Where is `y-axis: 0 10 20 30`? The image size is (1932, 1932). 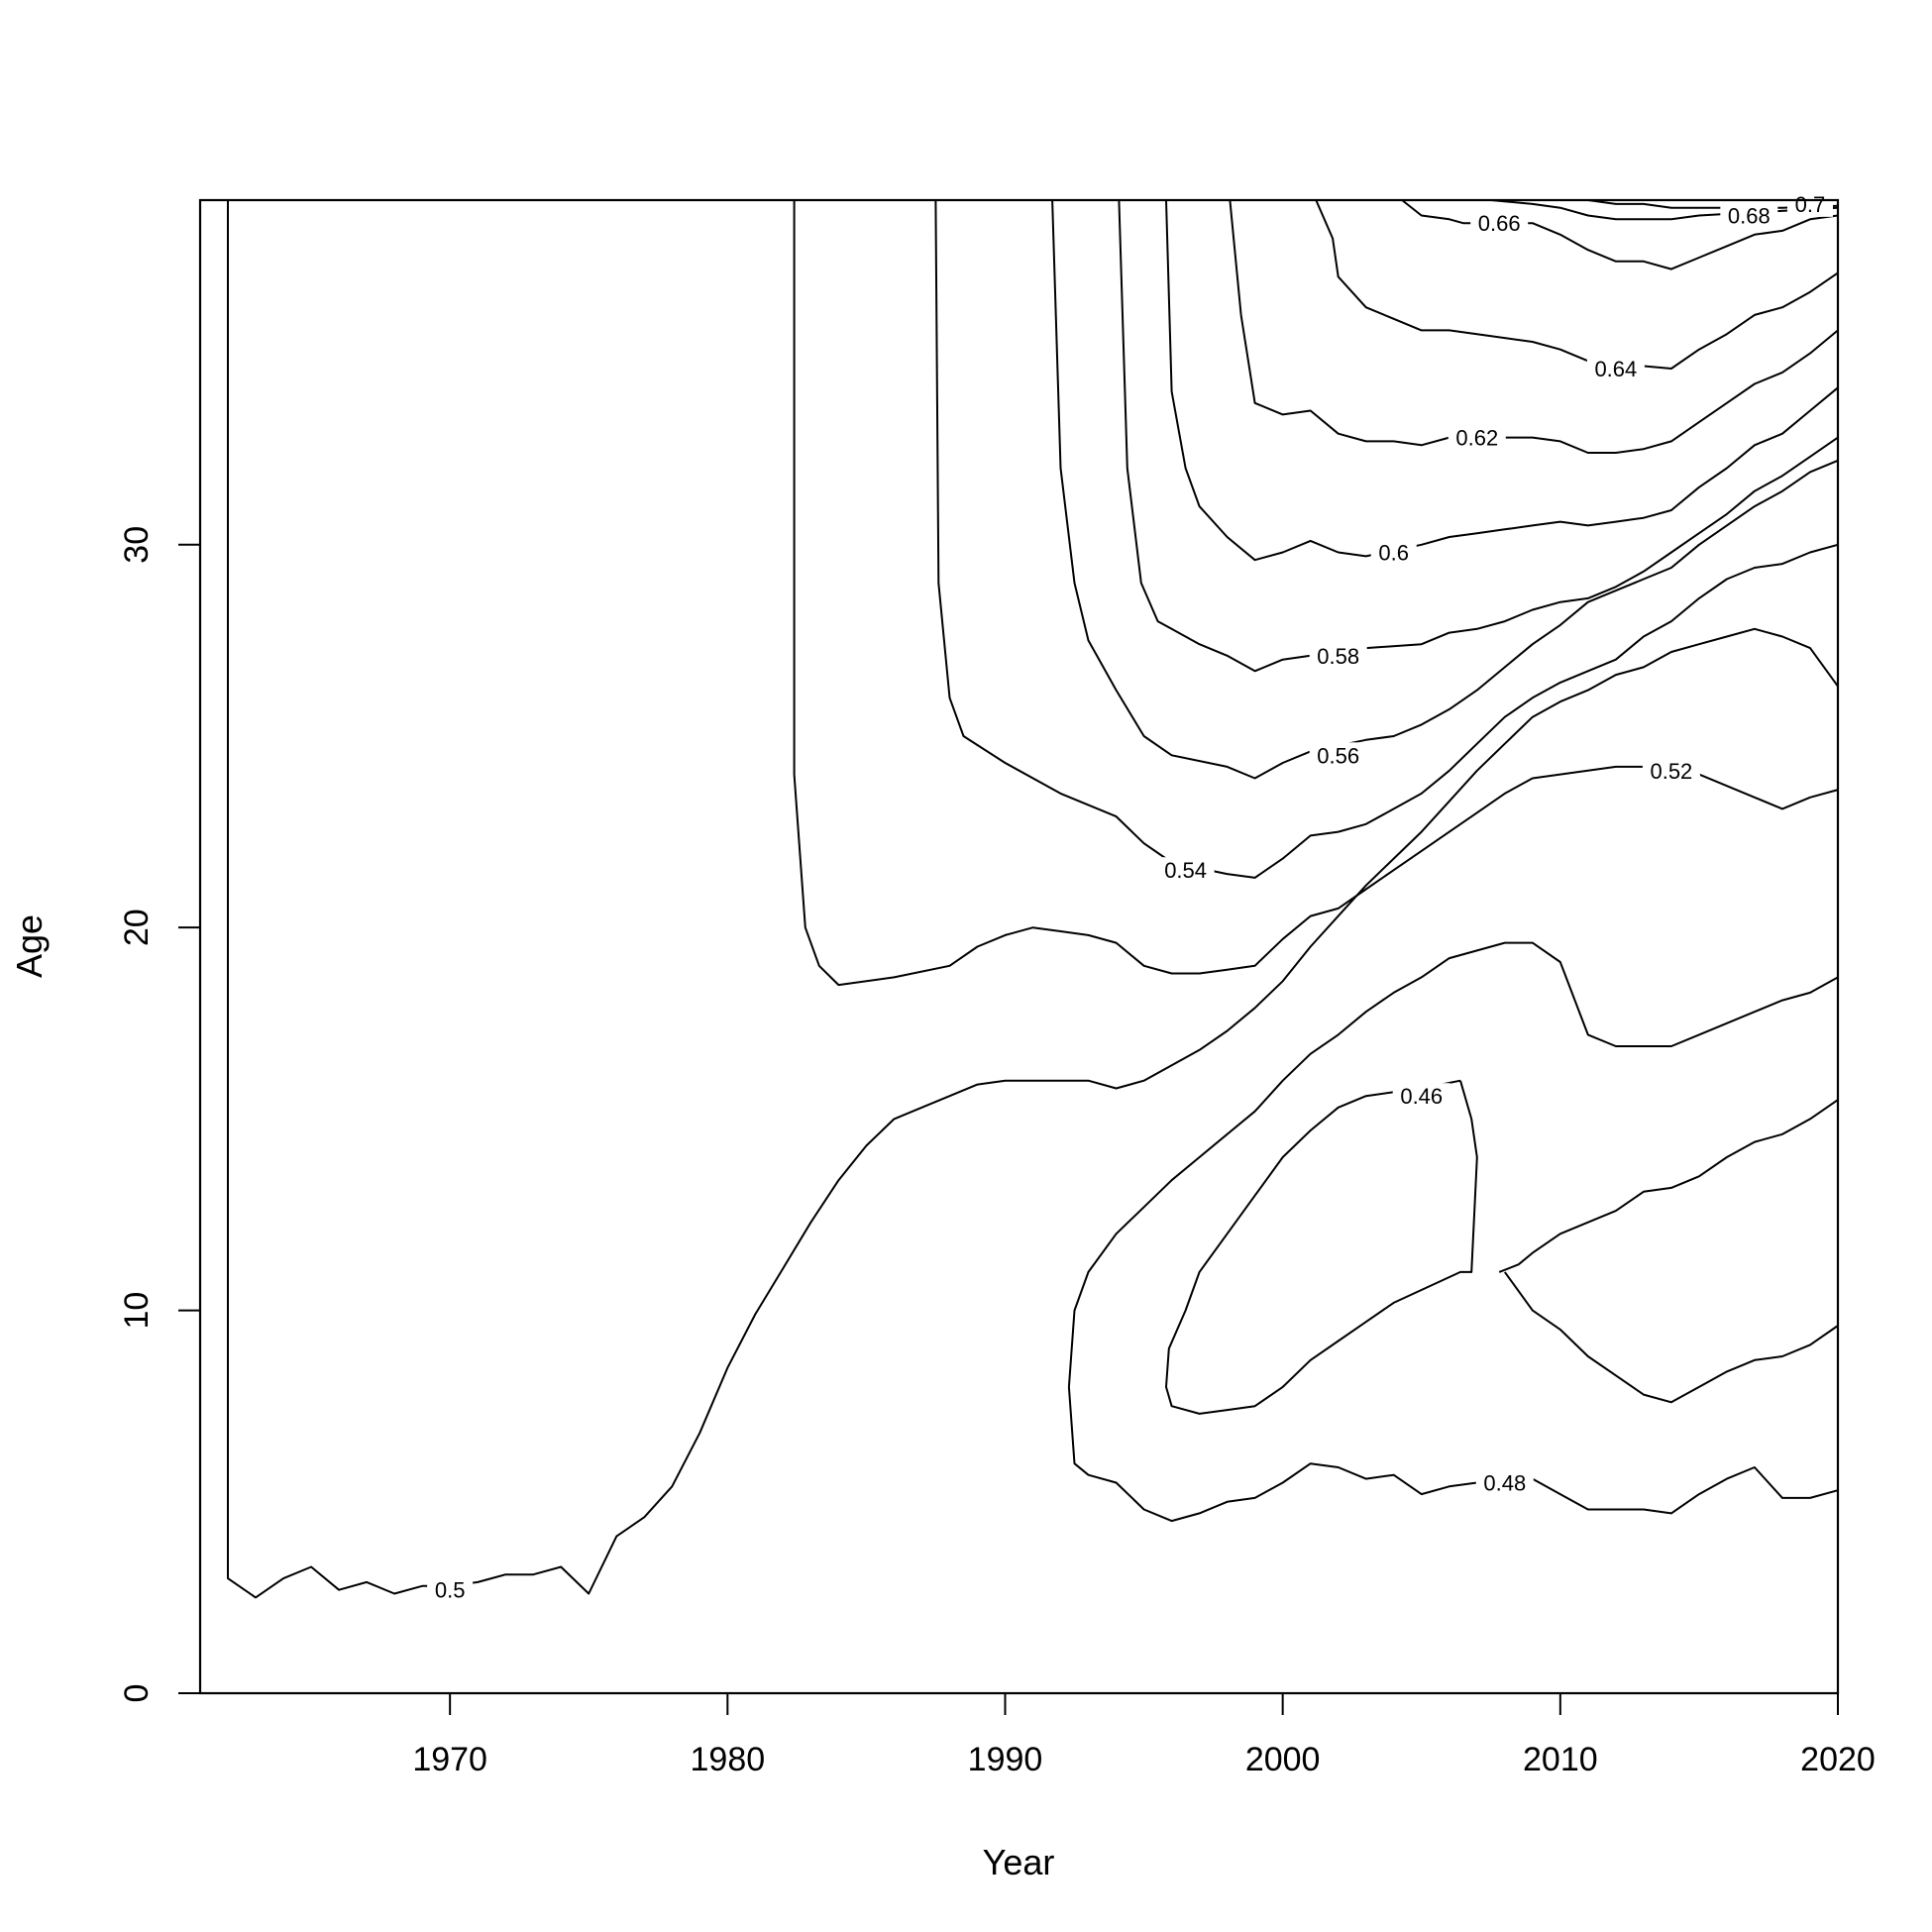
y-axis: 0 10 20 30 is located at coordinates (159, 1114).